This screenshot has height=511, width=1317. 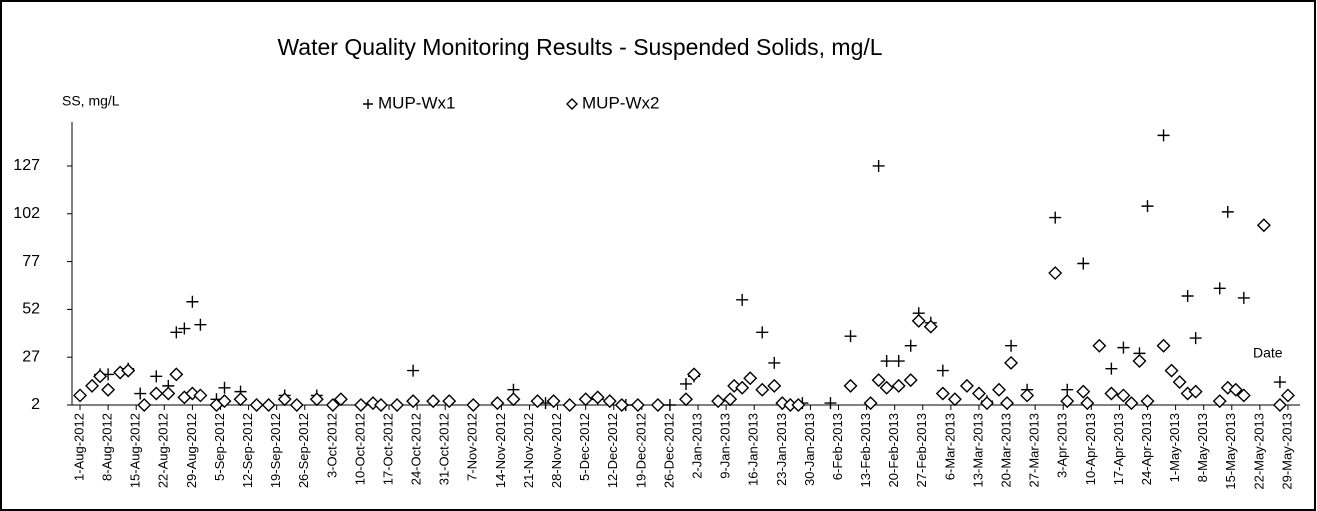 I want to click on x-tick-label: 23-Jan-2013, so click(x=781, y=449).